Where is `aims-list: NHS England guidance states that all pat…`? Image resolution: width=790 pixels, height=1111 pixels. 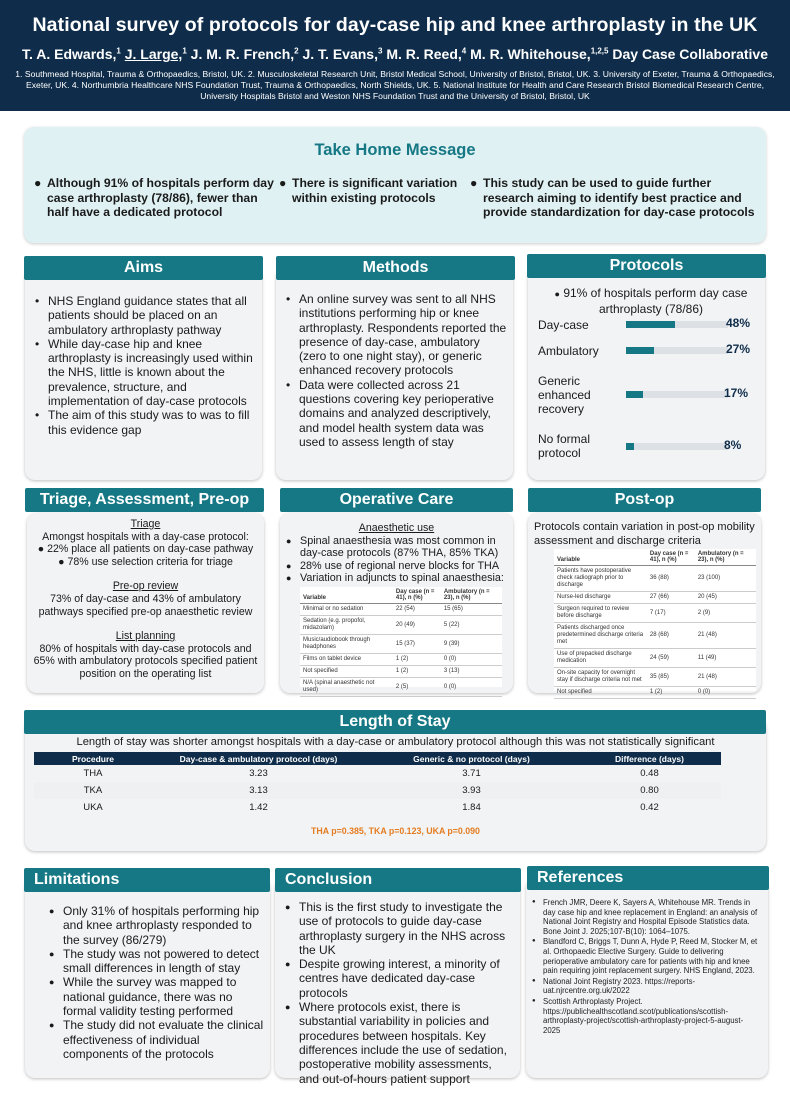
aims-list: NHS England guidance states that all pat… is located at coordinates (144, 365).